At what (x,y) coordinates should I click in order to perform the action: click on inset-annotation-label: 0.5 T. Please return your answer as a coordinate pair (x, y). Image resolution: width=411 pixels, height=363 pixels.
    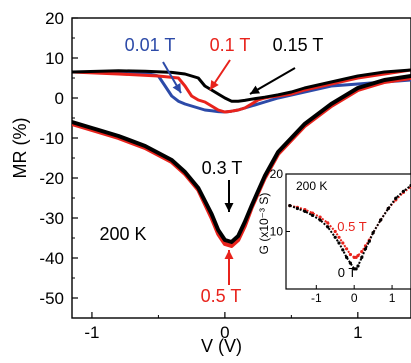
    Looking at the image, I should click on (351, 226).